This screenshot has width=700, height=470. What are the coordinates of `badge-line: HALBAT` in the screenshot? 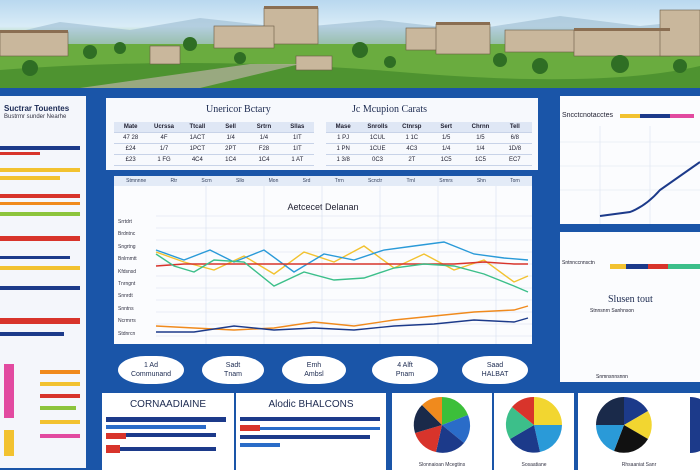 It's located at (495, 374).